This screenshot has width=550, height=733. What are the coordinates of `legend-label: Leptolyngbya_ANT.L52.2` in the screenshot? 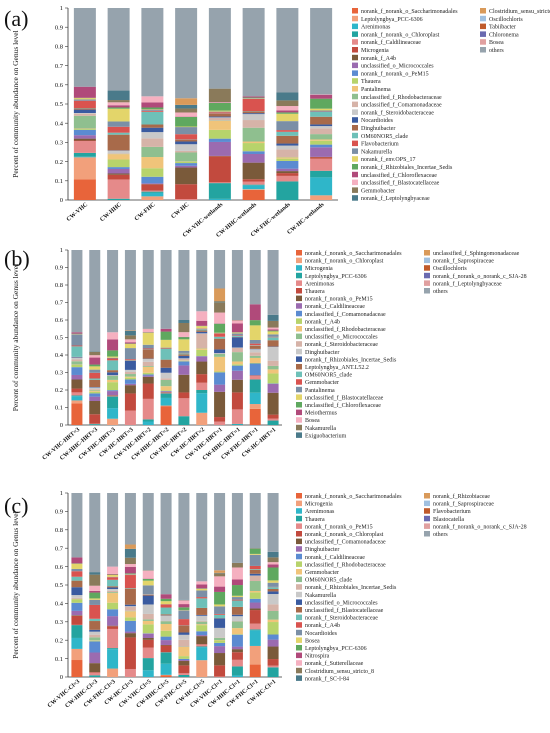 It's located at (337, 368).